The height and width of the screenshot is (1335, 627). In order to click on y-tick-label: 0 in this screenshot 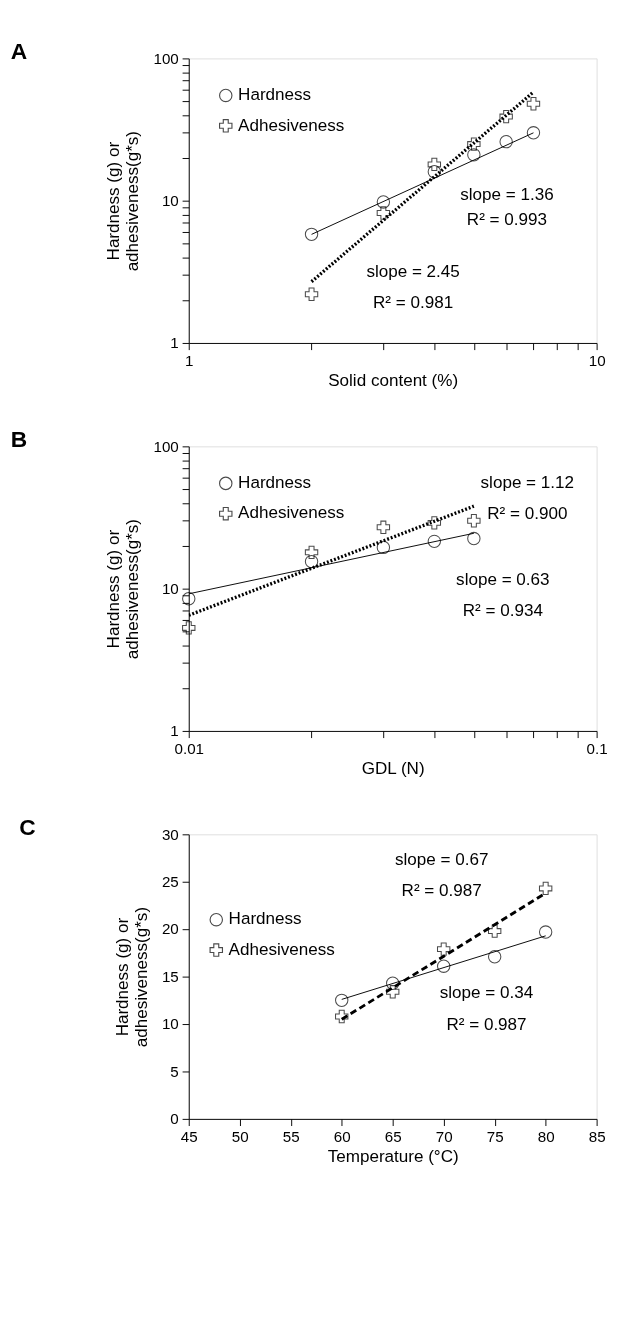, I will do `click(174, 1119)`.